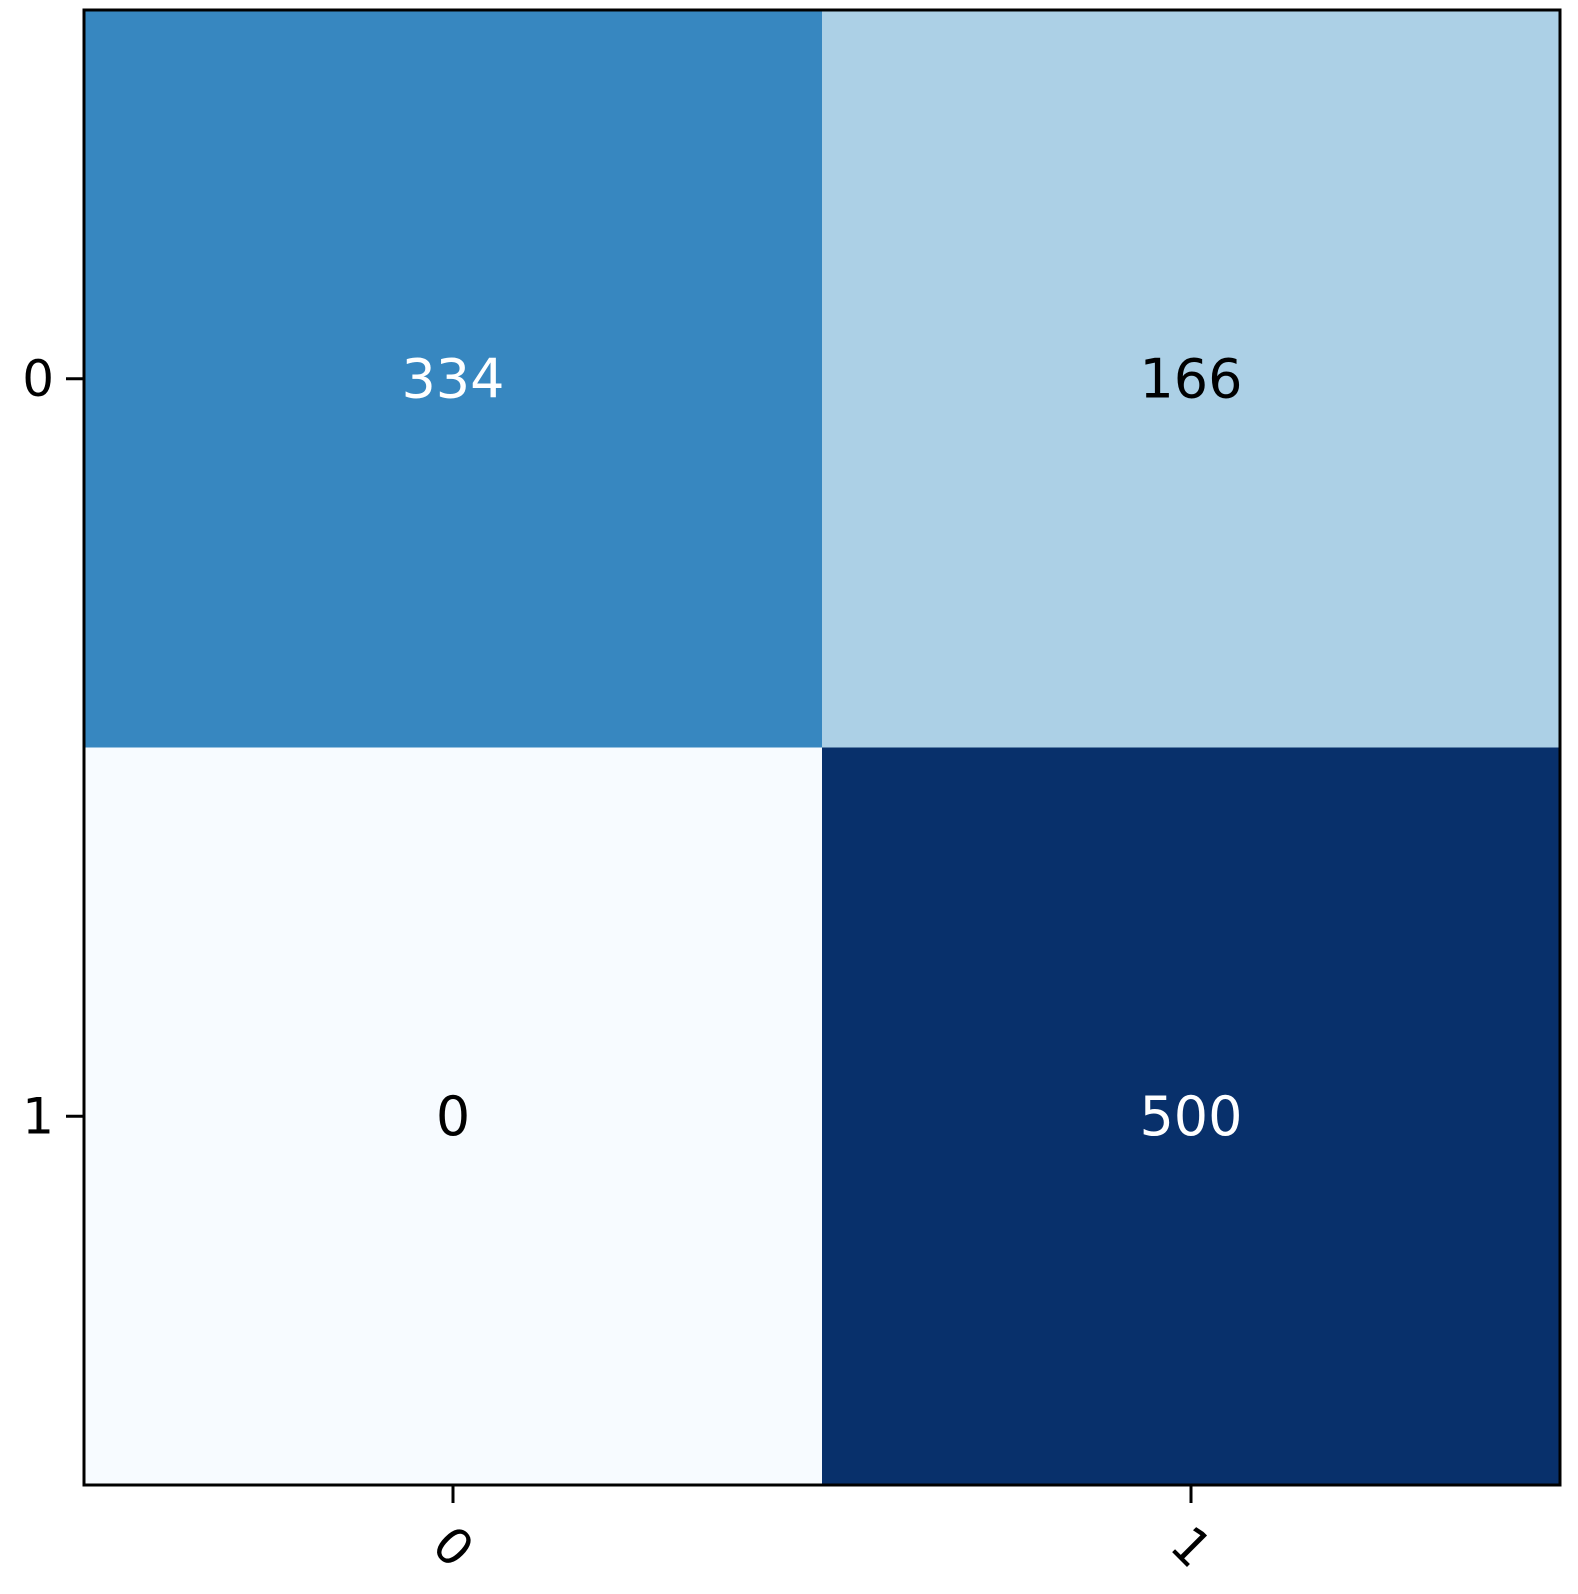 The width and height of the screenshot is (1578, 1594). I want to click on cell-value-label-r1-c0: 0, so click(453, 1116).